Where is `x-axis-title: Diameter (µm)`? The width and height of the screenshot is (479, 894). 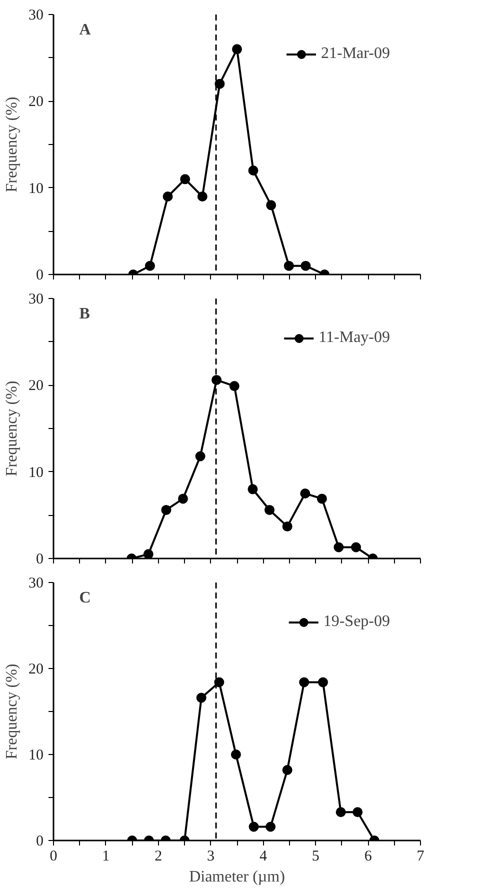 x-axis-title: Diameter (µm) is located at coordinates (237, 877).